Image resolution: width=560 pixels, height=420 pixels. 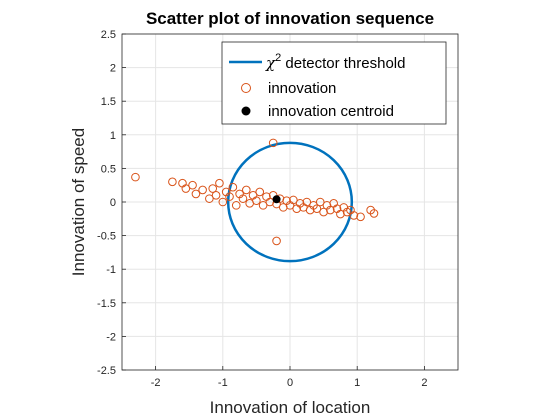 I want to click on y-tick-label: -2.5, so click(x=106, y=371).